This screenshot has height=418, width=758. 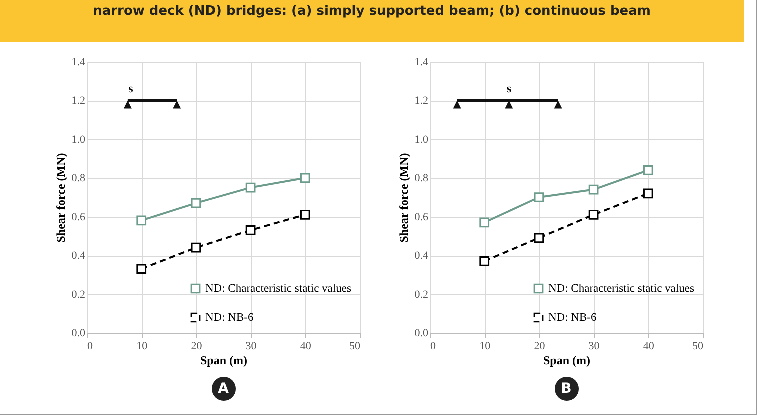 I want to click on letter-badge: B, so click(x=566, y=389).